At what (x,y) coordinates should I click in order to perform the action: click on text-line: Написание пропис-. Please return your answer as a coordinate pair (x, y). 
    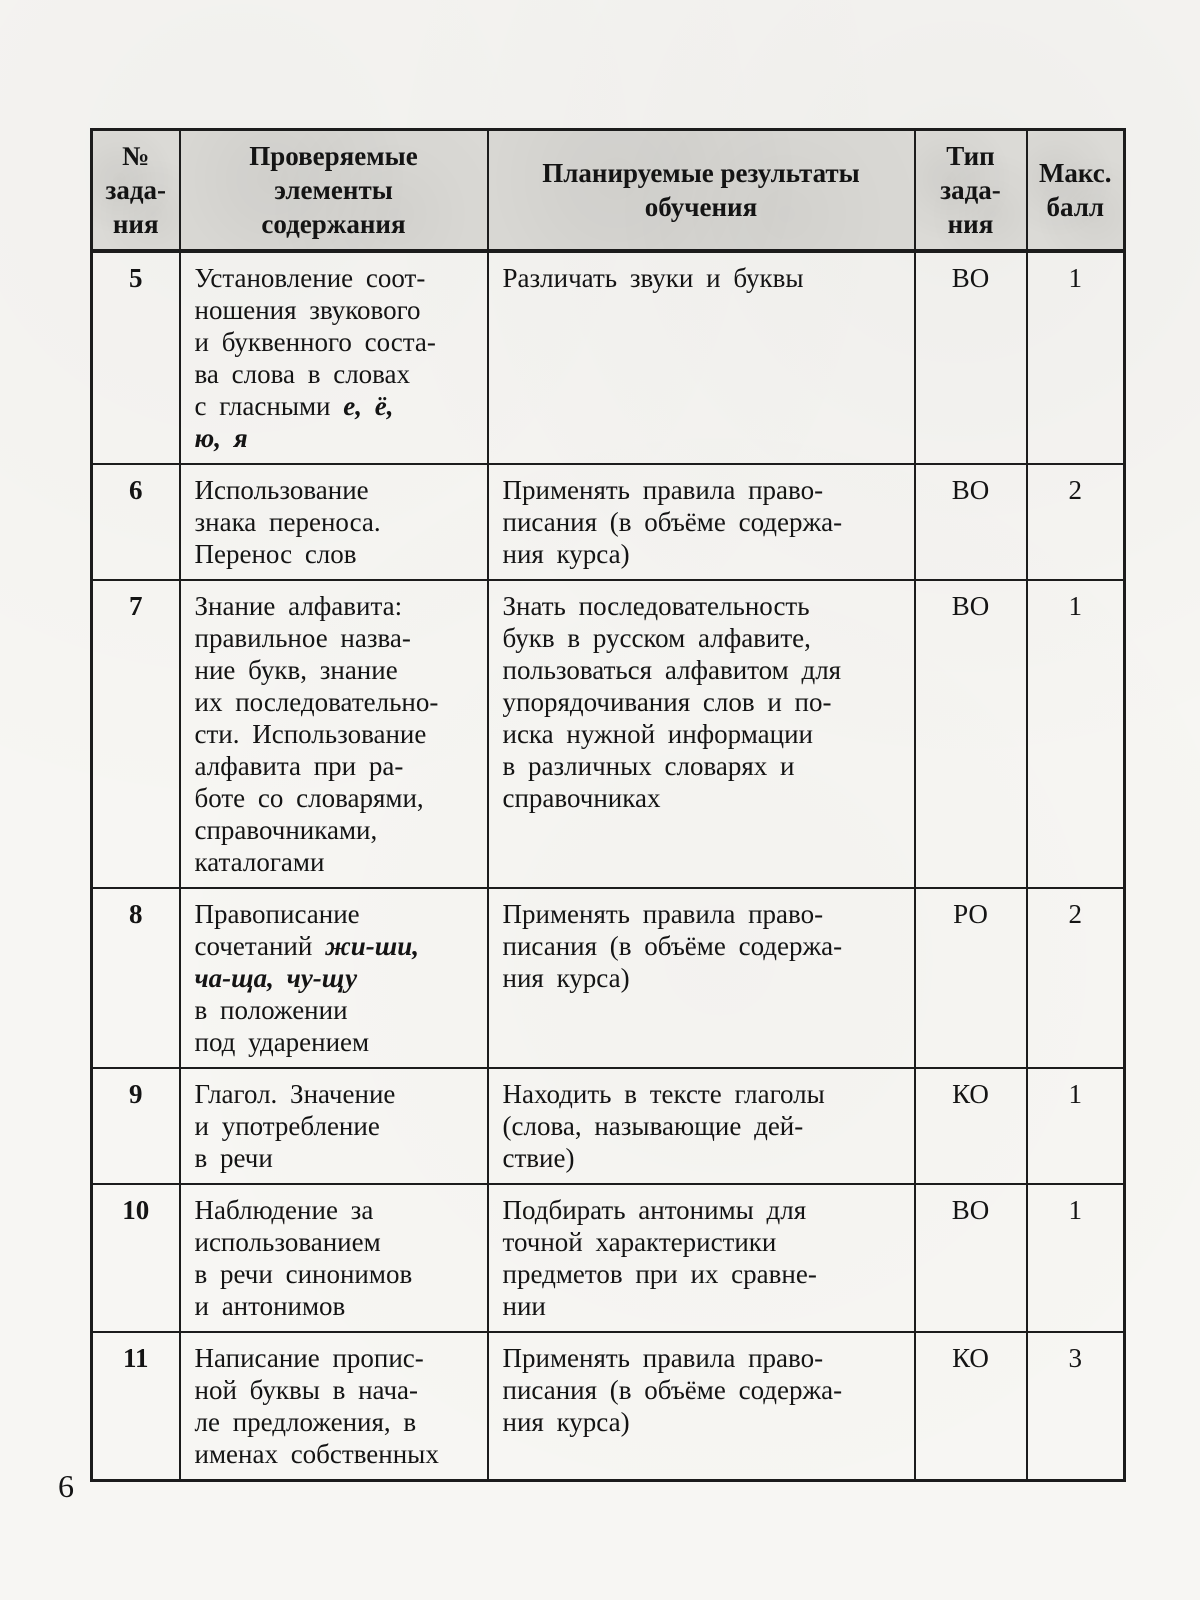
    Looking at the image, I should click on (337, 1358).